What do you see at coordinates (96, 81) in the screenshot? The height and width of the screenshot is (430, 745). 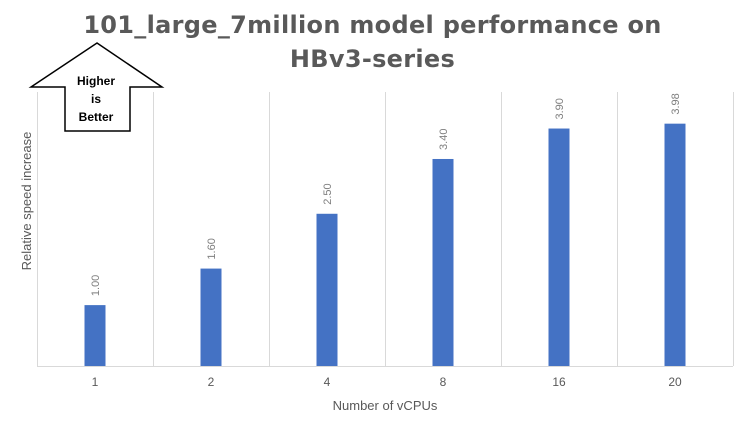 I see `callout-line1: Higher` at bounding box center [96, 81].